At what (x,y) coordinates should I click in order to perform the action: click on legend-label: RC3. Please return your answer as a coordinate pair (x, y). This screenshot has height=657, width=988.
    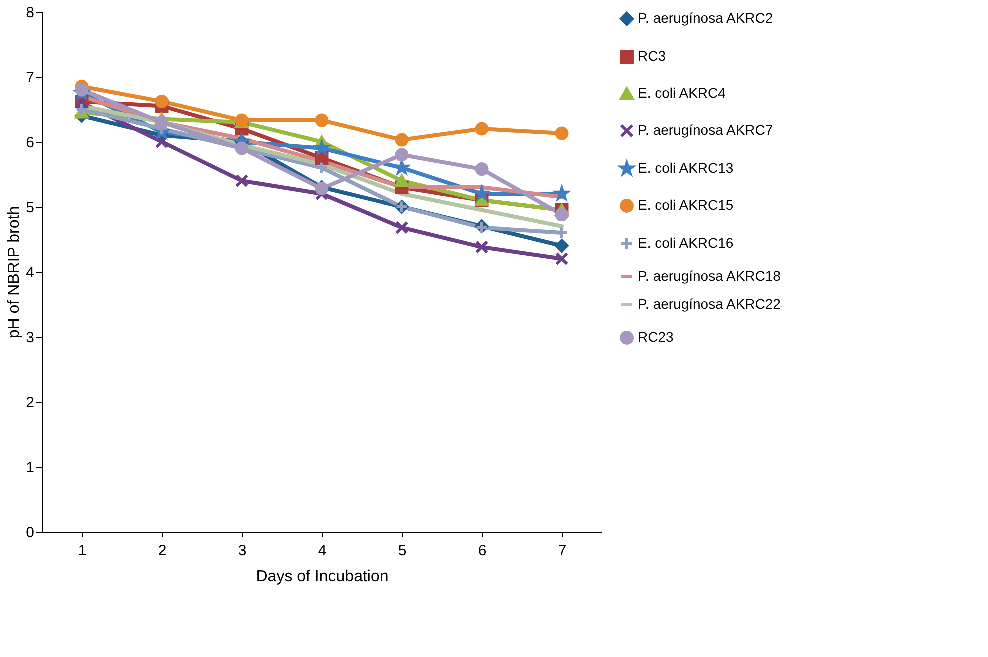
    Looking at the image, I should click on (652, 56).